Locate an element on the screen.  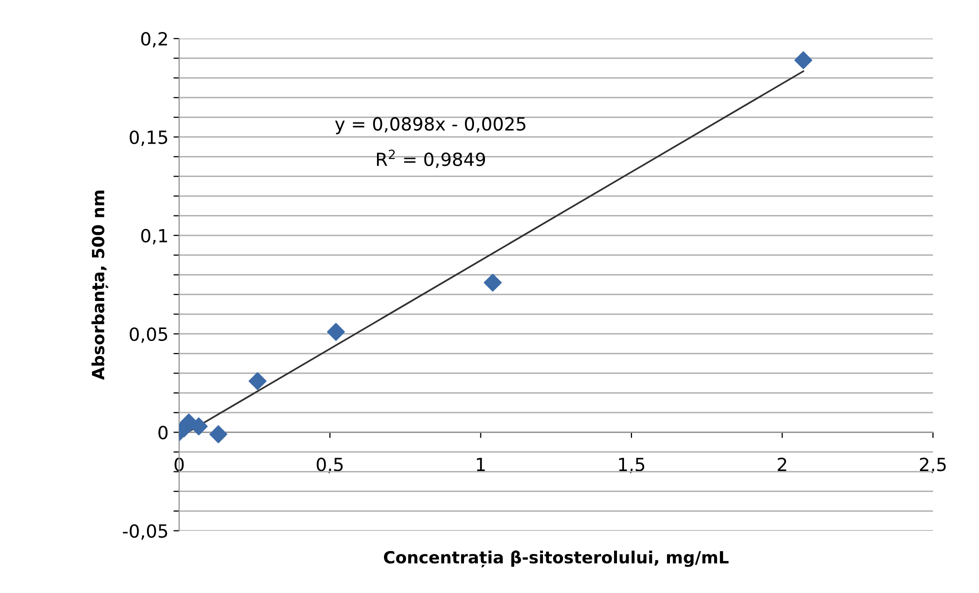
y-tick-label: 0,1 is located at coordinates (154, 236).